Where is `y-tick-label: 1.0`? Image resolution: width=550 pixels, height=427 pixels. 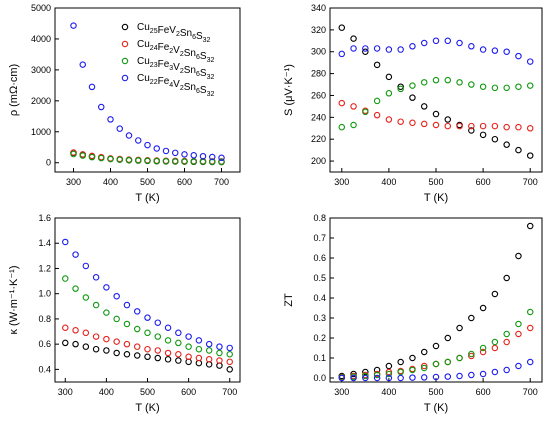
y-tick-label: 1.0 is located at coordinates (44, 294).